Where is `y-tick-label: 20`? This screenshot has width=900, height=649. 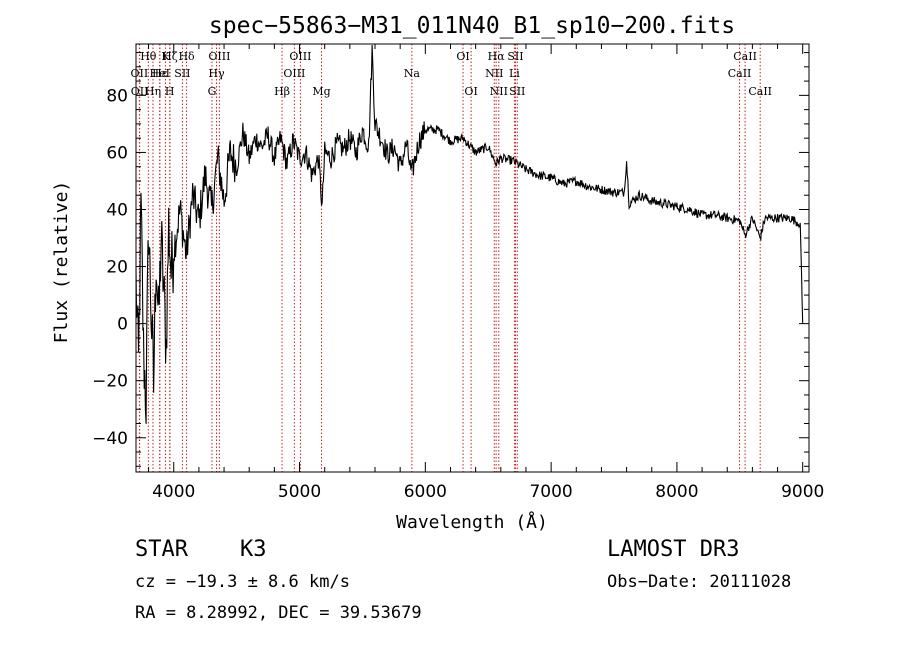
y-tick-label: 20 is located at coordinates (117, 268).